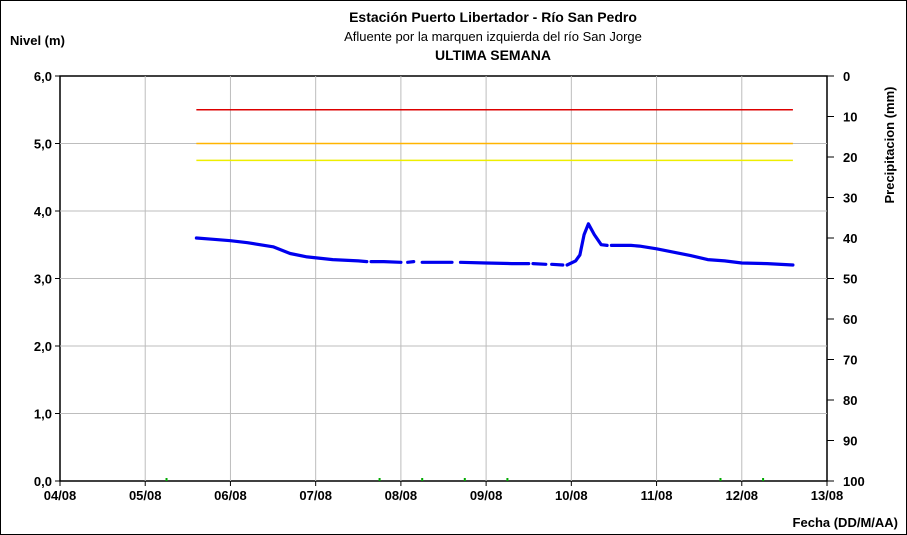 Image resolution: width=907 pixels, height=535 pixels. I want to click on x-tick-label: 11/08, so click(657, 495).